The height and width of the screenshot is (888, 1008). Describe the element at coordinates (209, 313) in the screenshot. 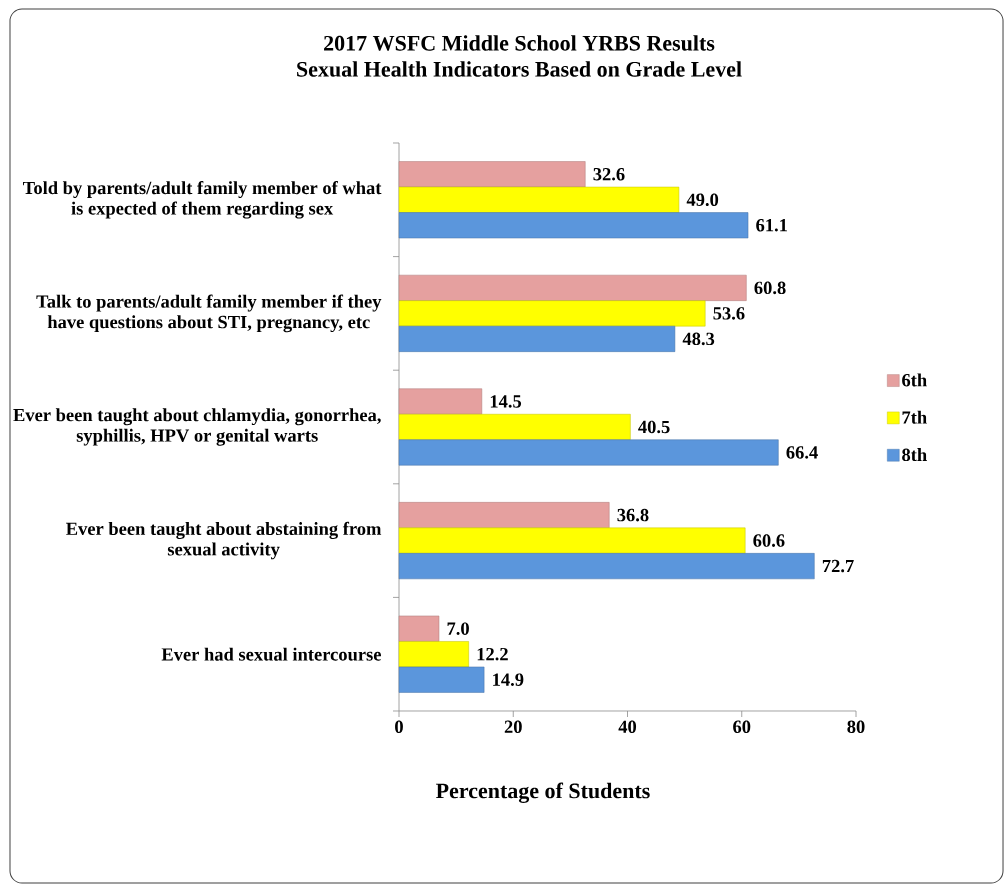

I see `y-tick-label: Talk to parents/adult family member if they have questions about STI, pregnancy, etc` at that location.